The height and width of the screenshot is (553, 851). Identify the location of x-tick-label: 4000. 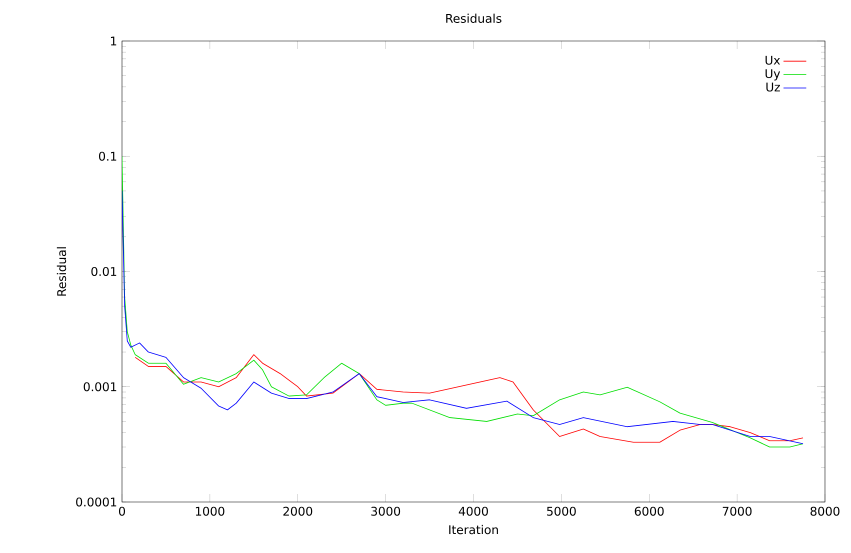
(473, 511).